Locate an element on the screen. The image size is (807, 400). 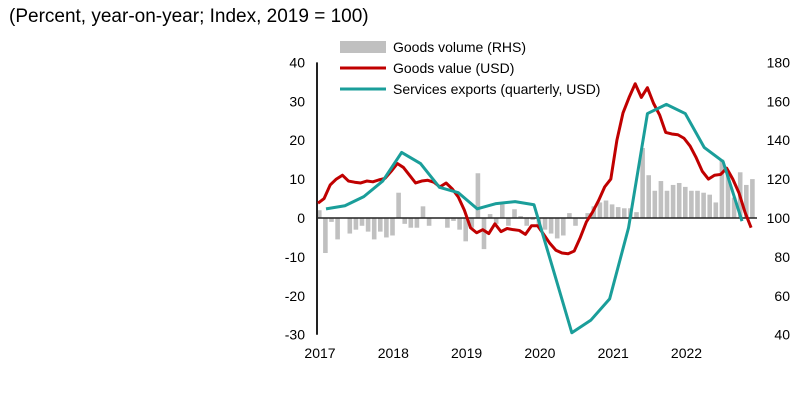
right-tick-label: 160 is located at coordinates (779, 101).